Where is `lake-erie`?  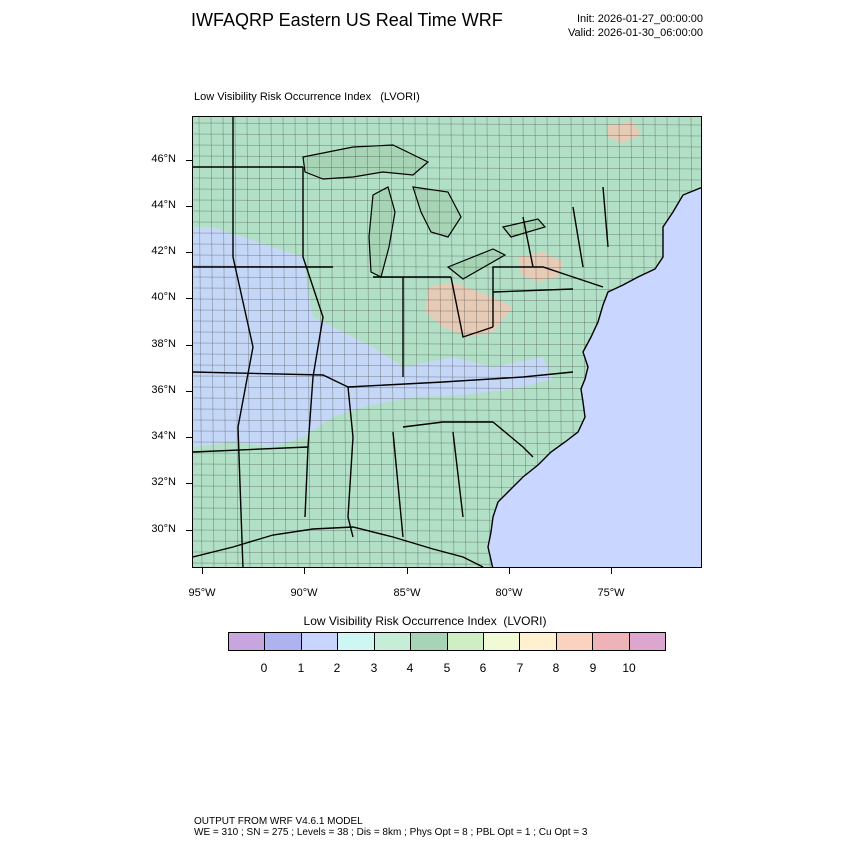 lake-erie is located at coordinates (476, 264).